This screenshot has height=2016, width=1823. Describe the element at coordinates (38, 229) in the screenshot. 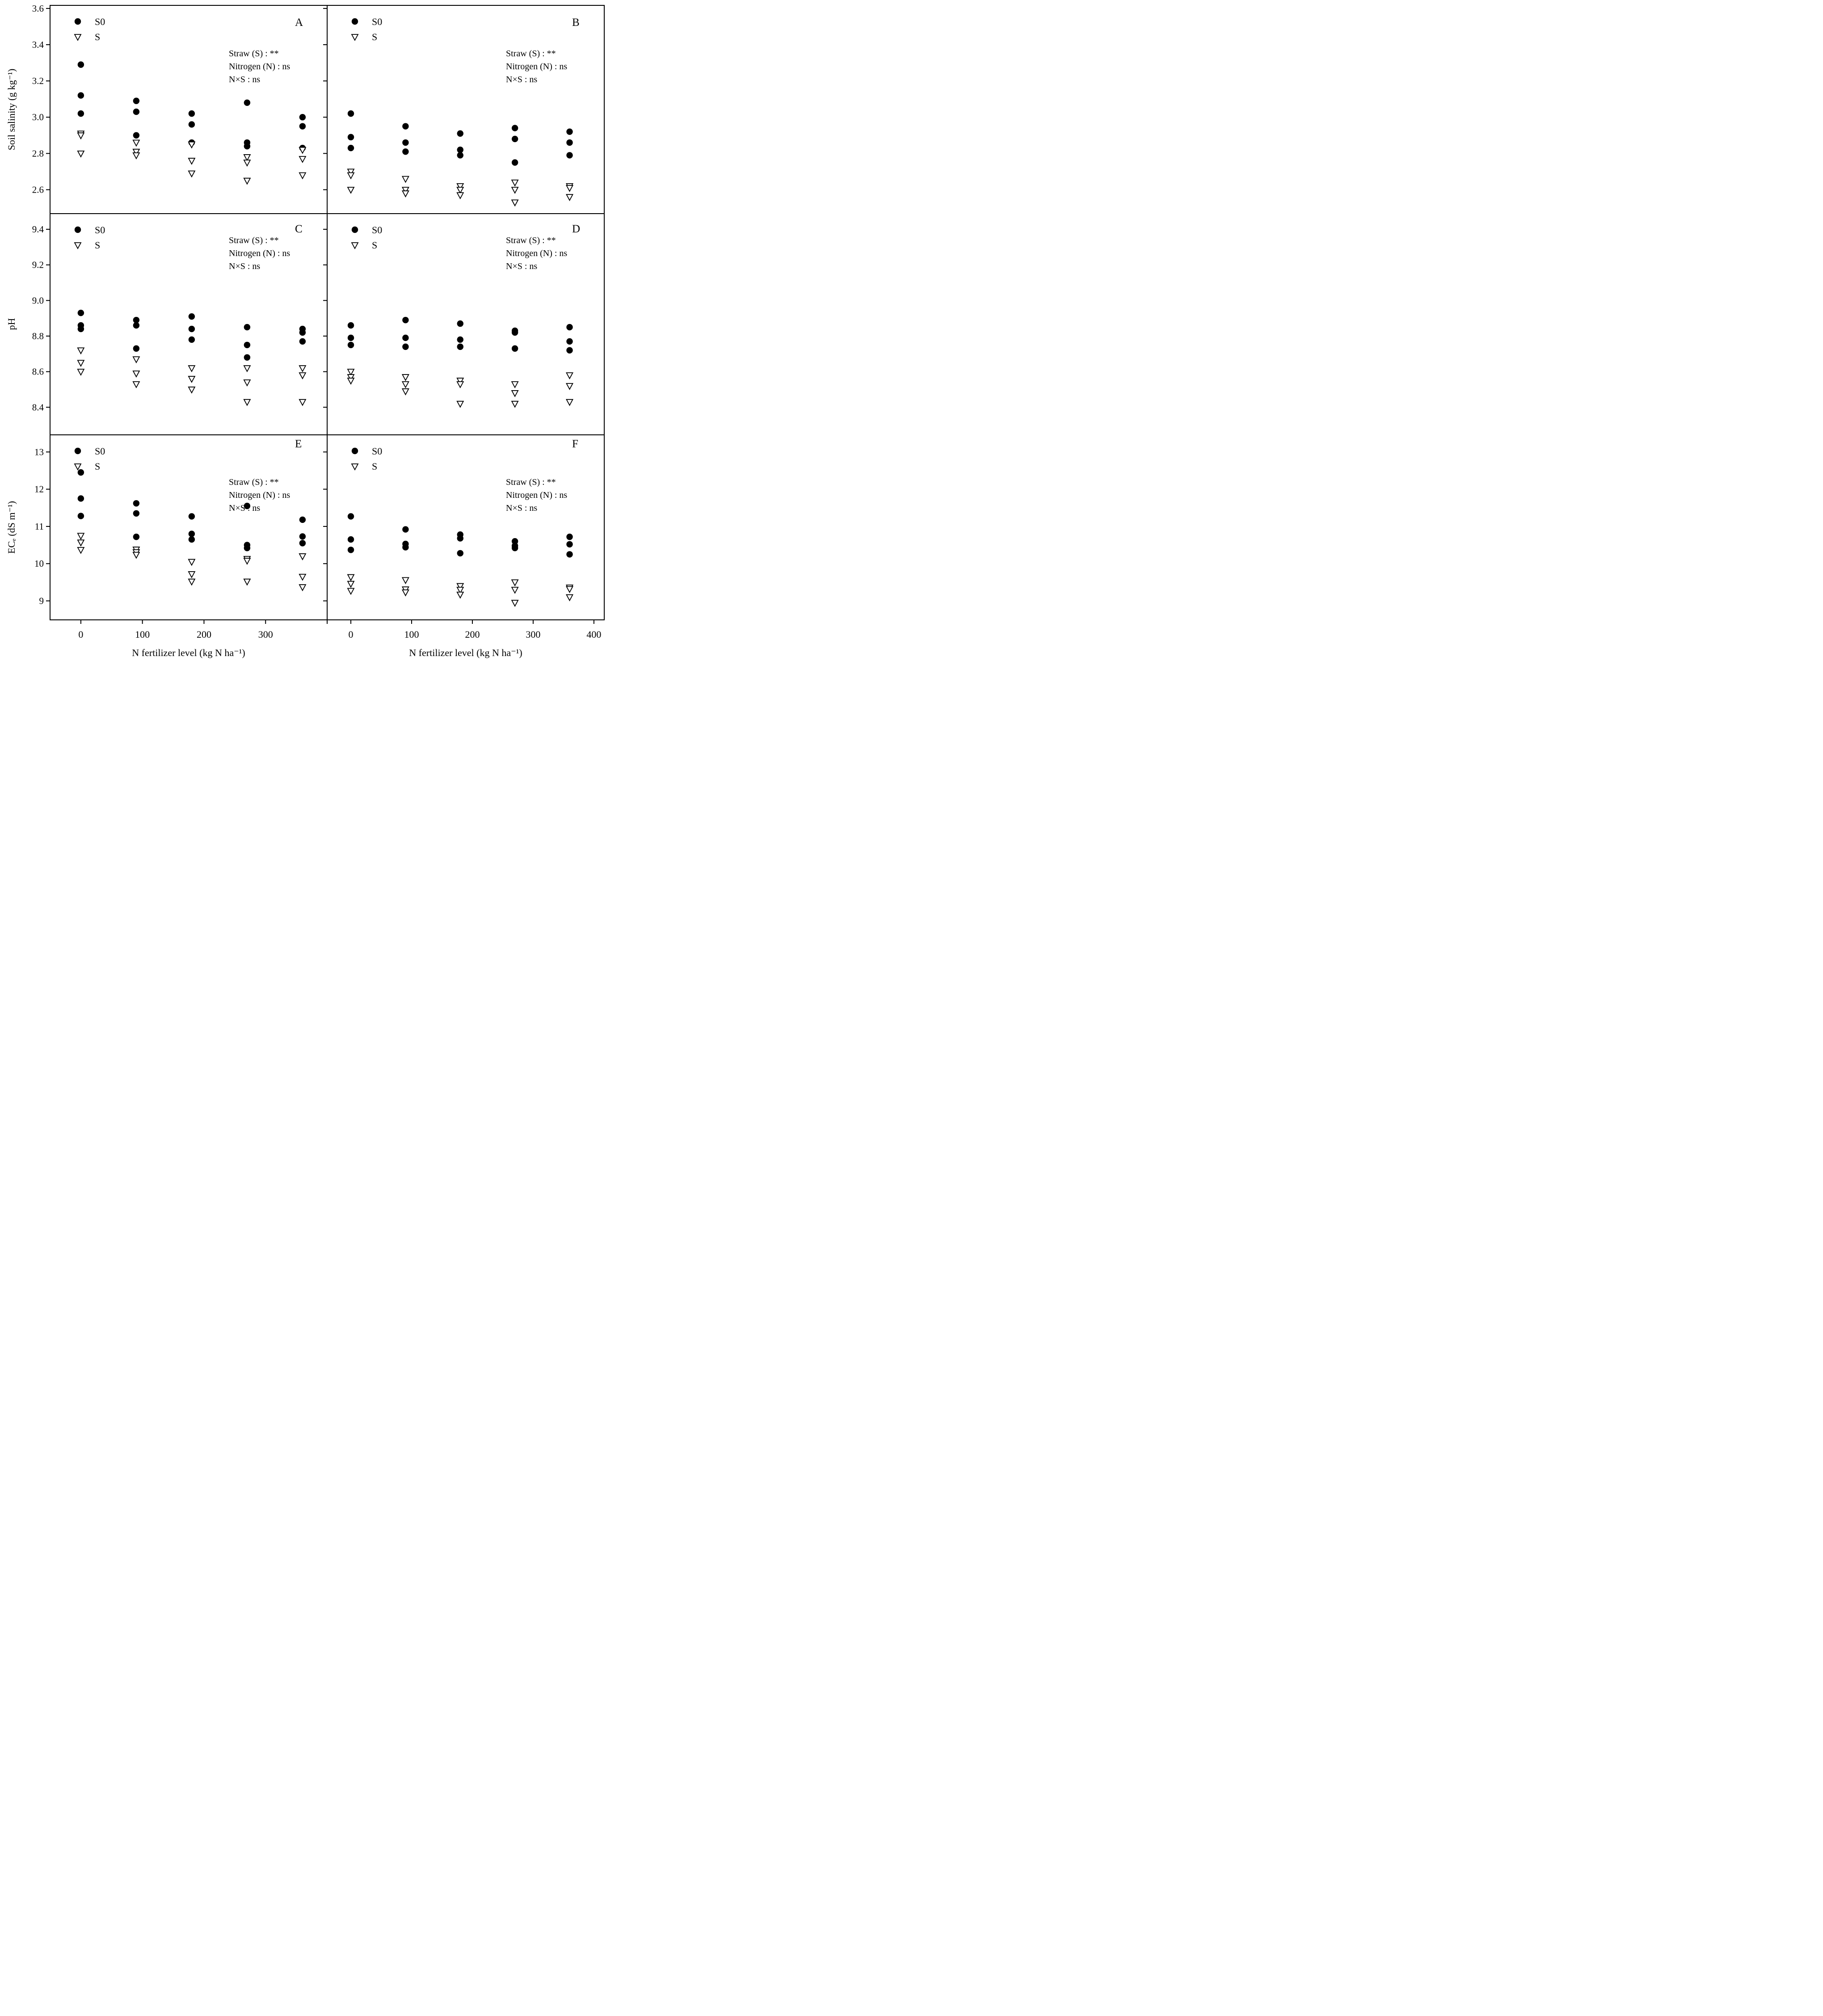

I see `y-tick-label: 9.4` at that location.